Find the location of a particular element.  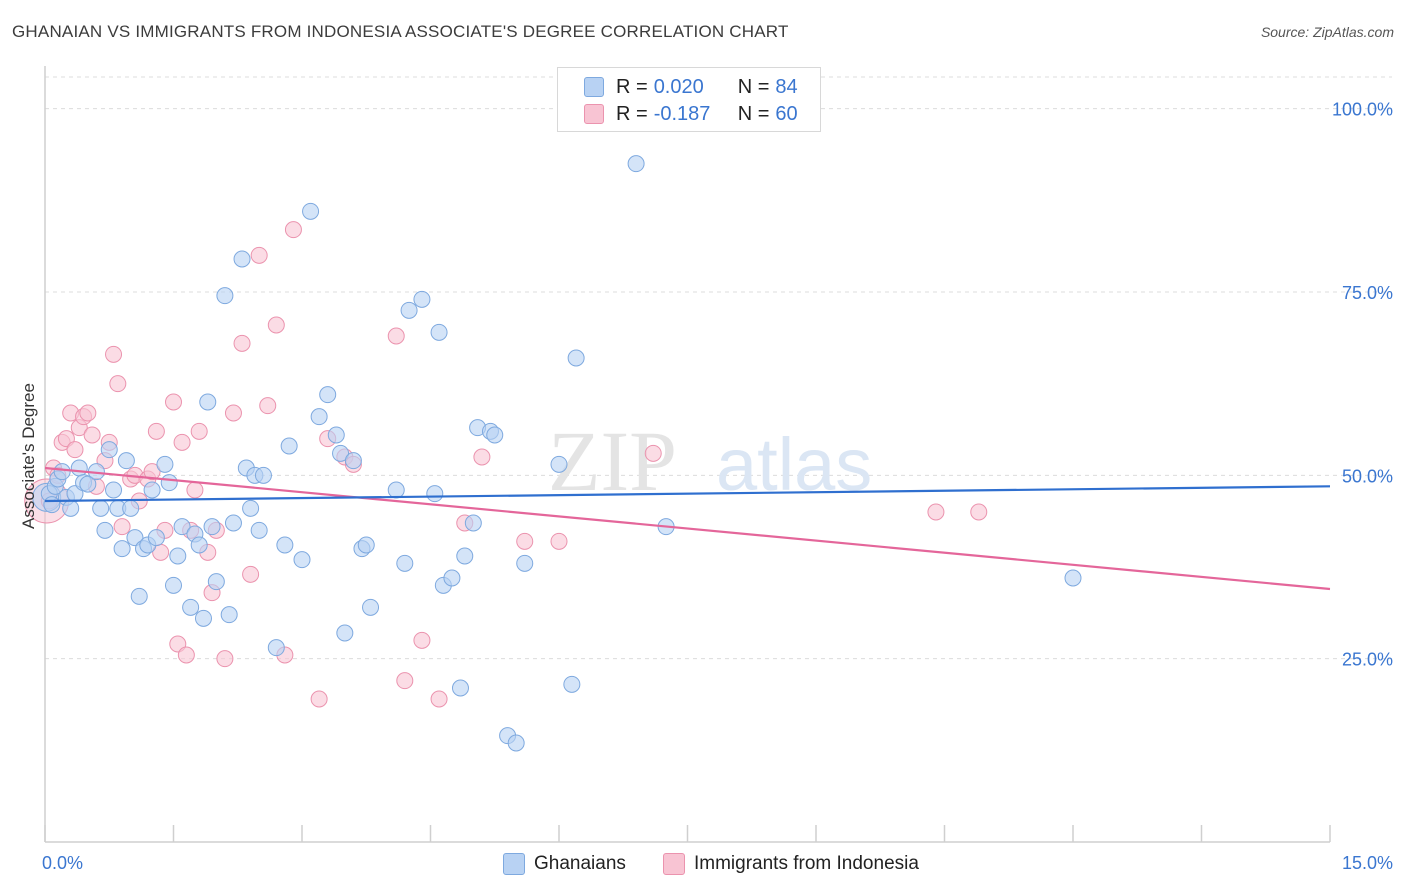

bottom-legend-swatch-blue is located at coordinates (514, 864).